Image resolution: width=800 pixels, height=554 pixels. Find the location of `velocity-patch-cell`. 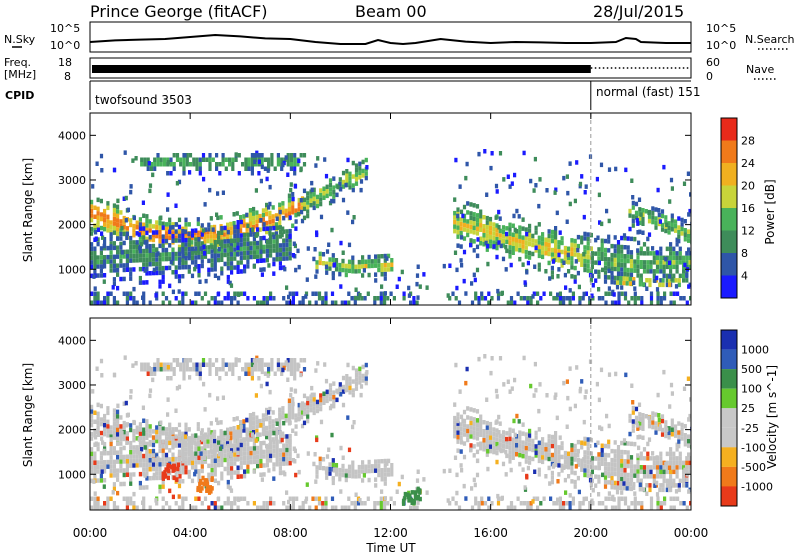

velocity-patch-cell is located at coordinates (409, 500).